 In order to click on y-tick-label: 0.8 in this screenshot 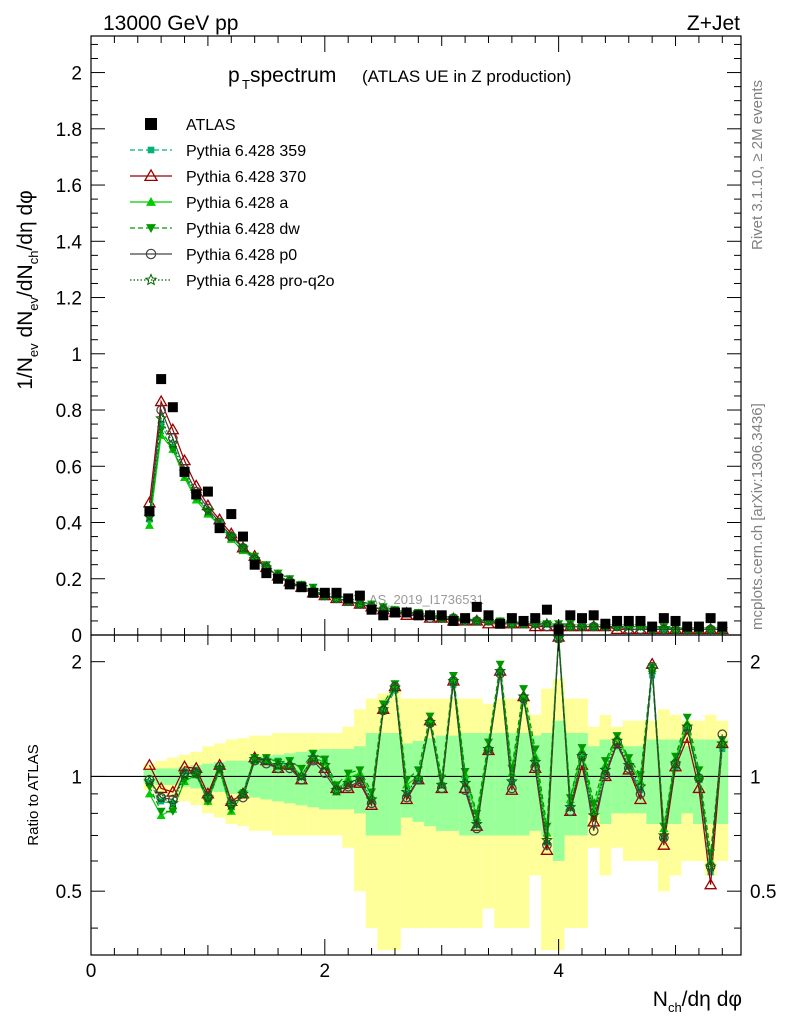, I will do `click(69, 411)`.